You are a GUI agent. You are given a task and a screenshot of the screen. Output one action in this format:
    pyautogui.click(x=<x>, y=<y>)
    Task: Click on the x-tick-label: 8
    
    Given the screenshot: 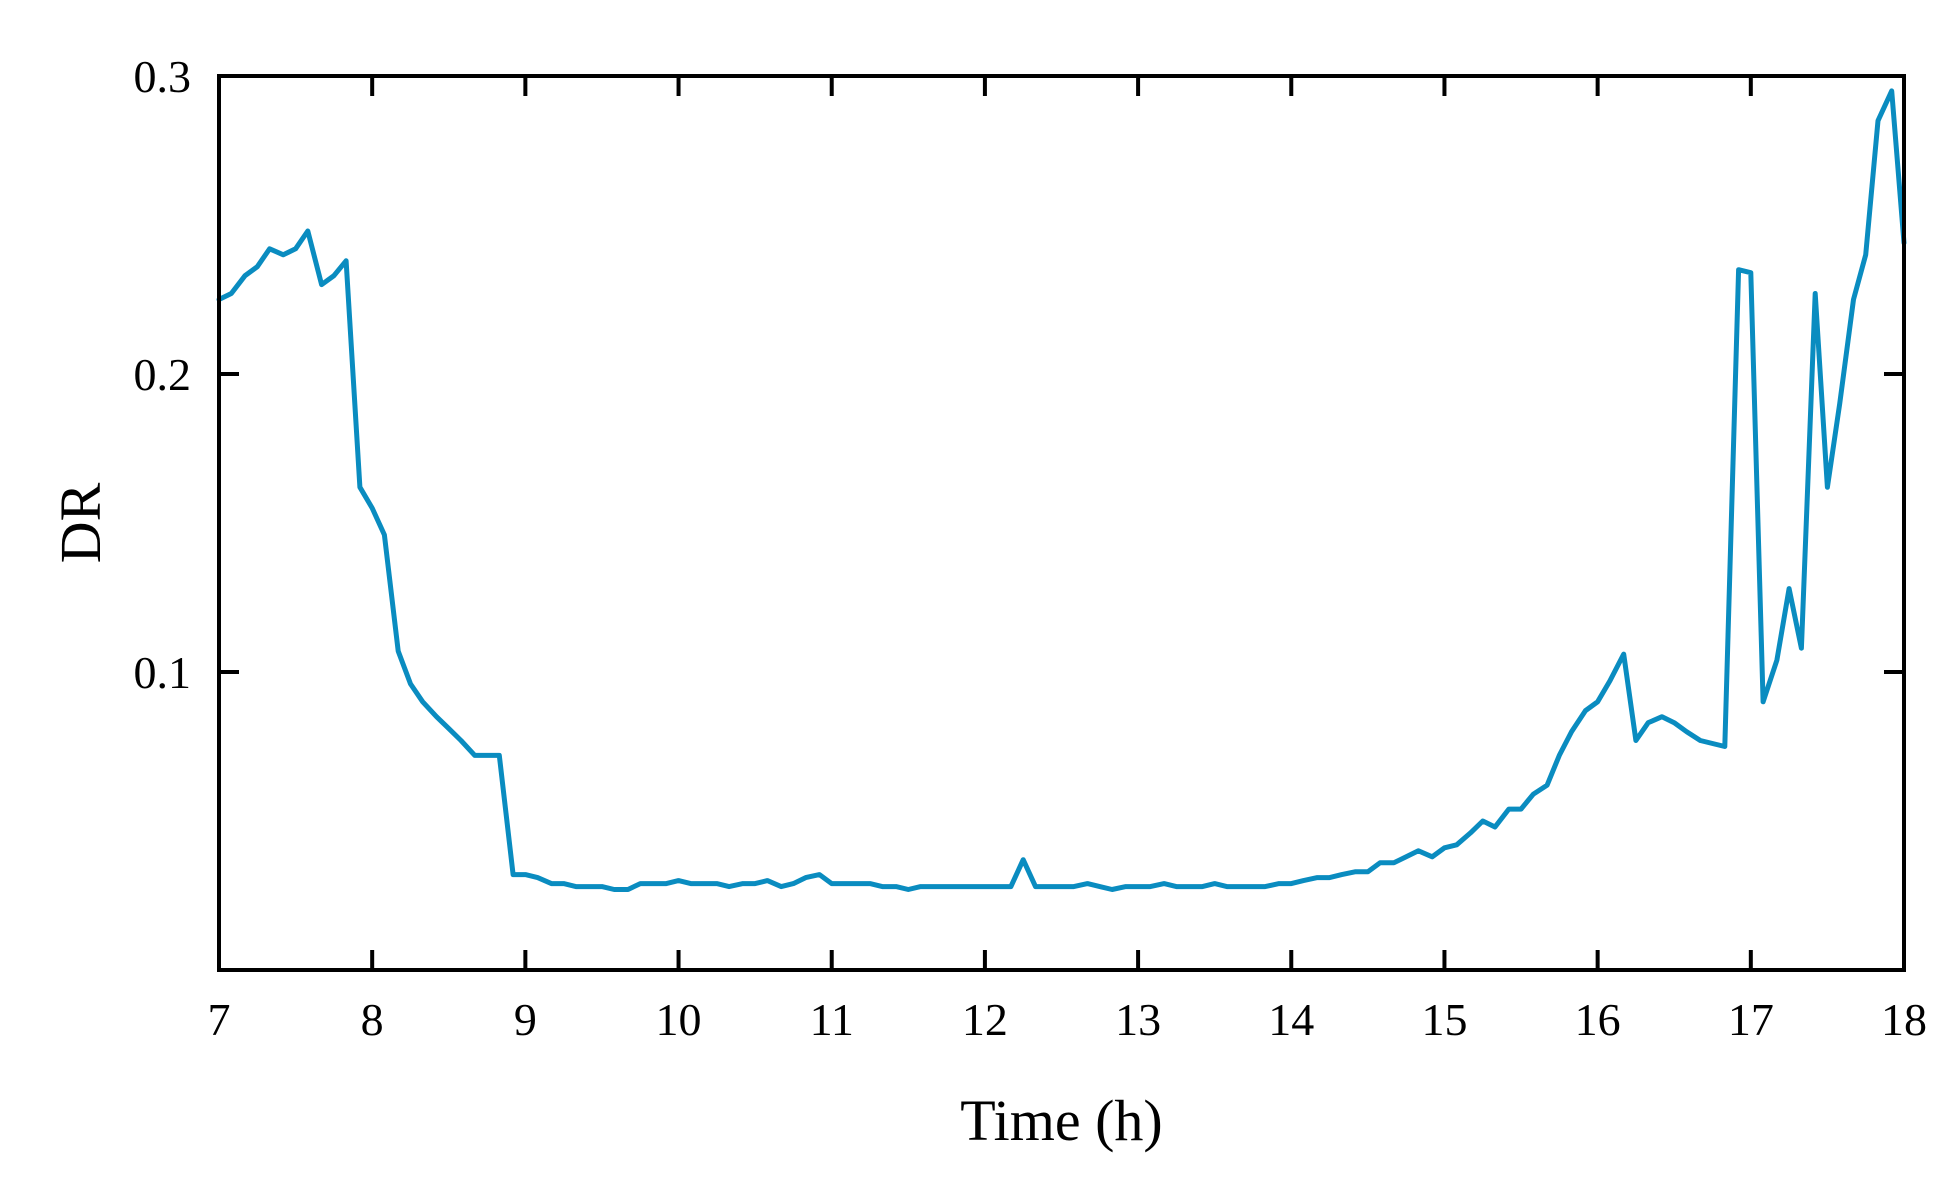 What is the action you would take?
    pyautogui.click(x=372, y=1019)
    